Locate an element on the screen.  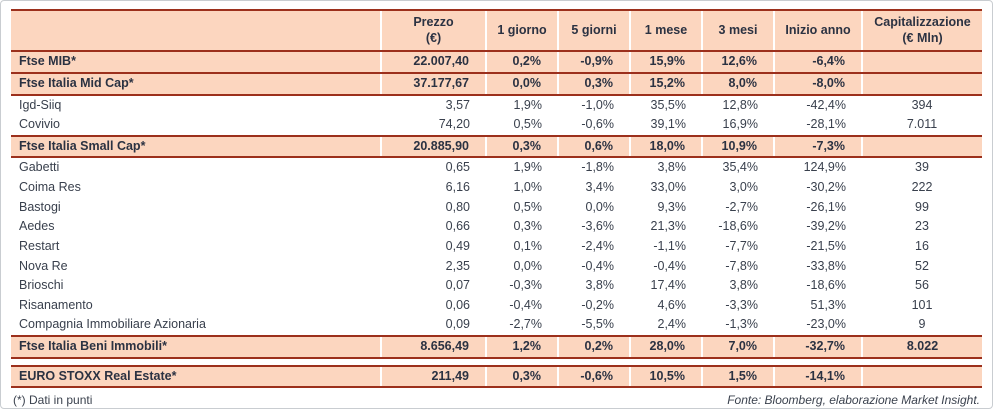
table-cell: 74,20 is located at coordinates (454, 124).